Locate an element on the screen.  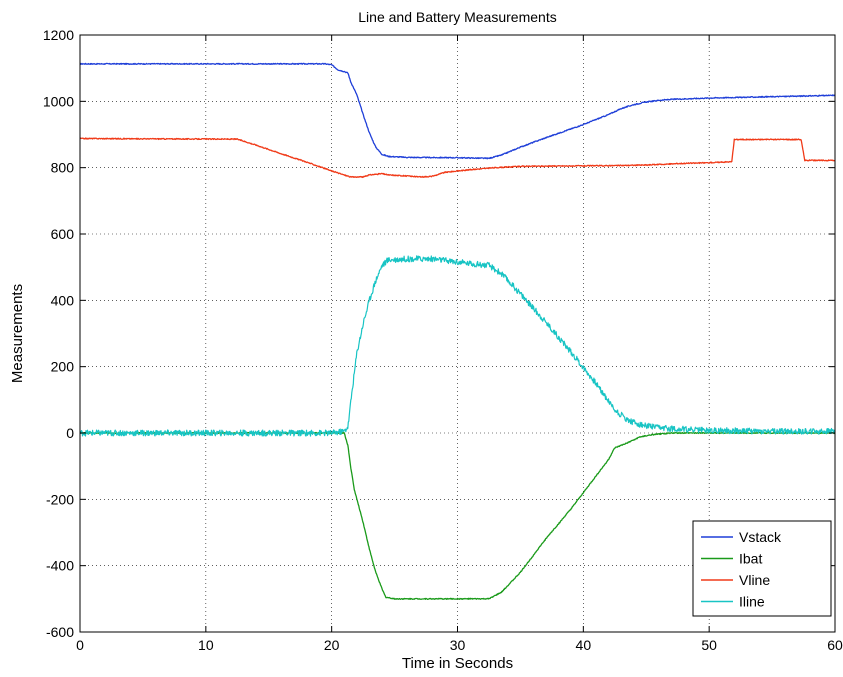
y-tick-label: 0 is located at coordinates (70, 433).